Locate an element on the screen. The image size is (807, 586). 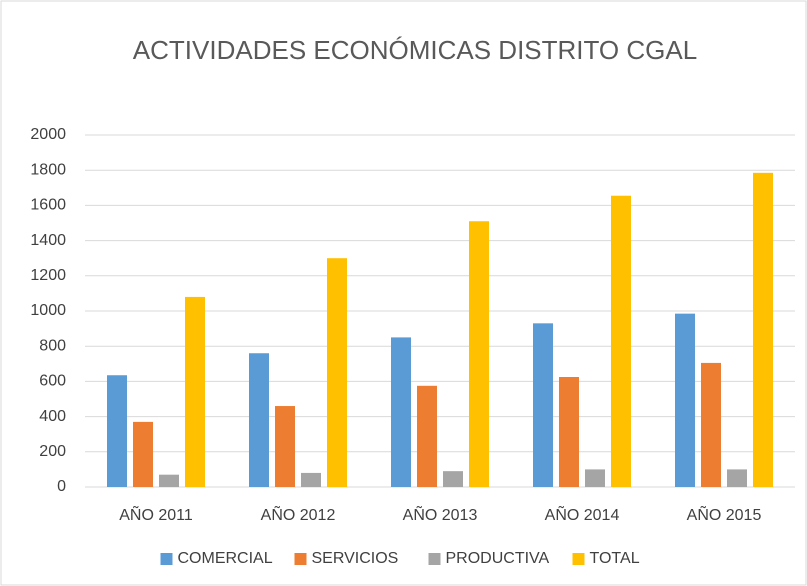
y-tick-label: 400 is located at coordinates (52, 416).